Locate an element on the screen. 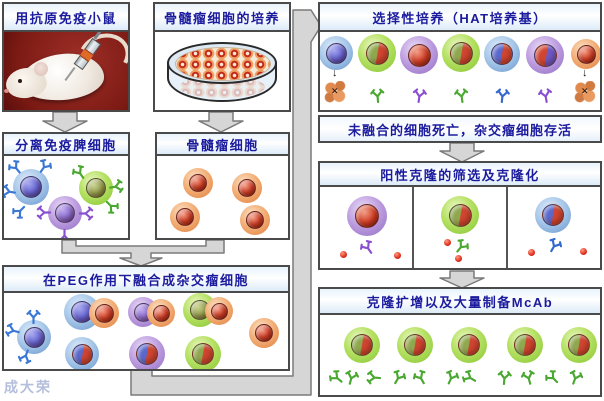  panel-mcab-header: 克隆扩增以及大量制备McAb is located at coordinates (460, 302).